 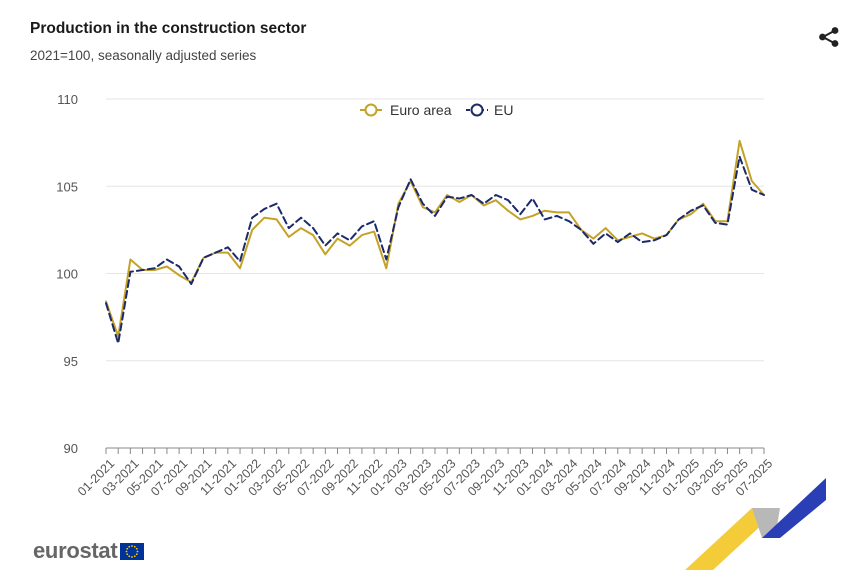 What do you see at coordinates (67, 274) in the screenshot?
I see `y-tick-label: 100` at bounding box center [67, 274].